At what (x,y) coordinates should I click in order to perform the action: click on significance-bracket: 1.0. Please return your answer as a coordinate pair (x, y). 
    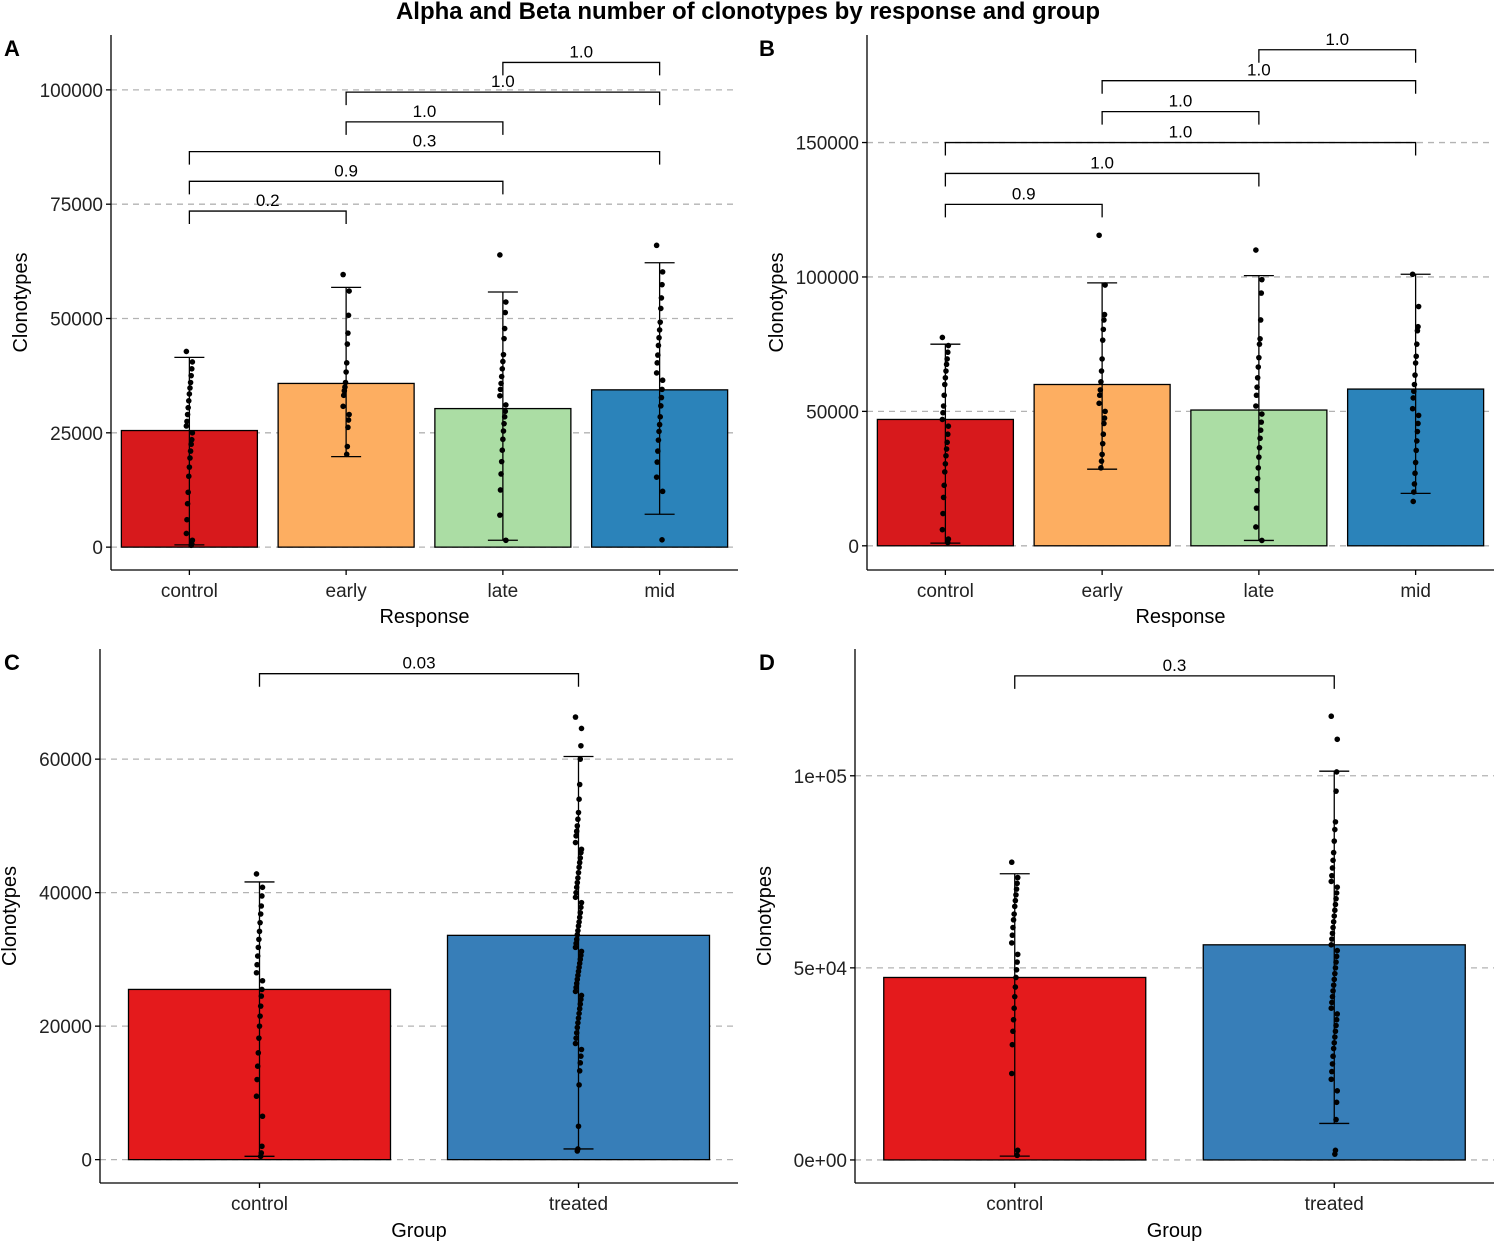
    Looking at the image, I should click on (1102, 170).